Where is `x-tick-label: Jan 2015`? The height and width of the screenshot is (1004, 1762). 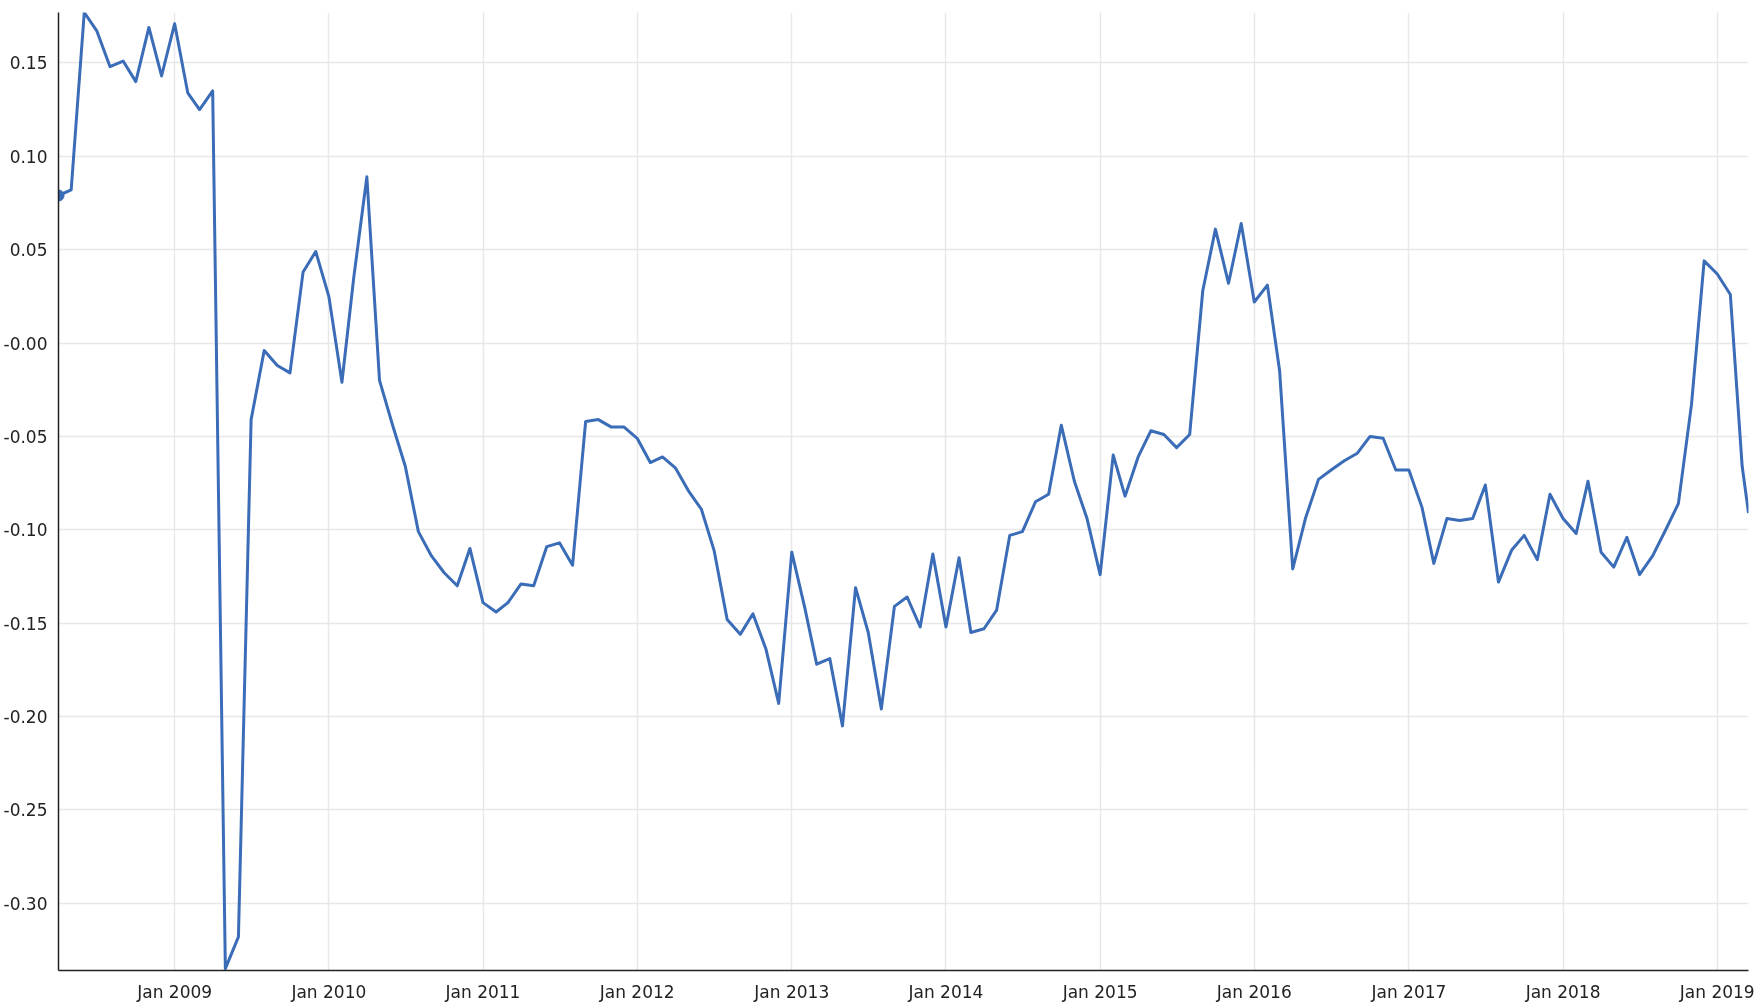
x-tick-label: Jan 2015 is located at coordinates (1099, 991).